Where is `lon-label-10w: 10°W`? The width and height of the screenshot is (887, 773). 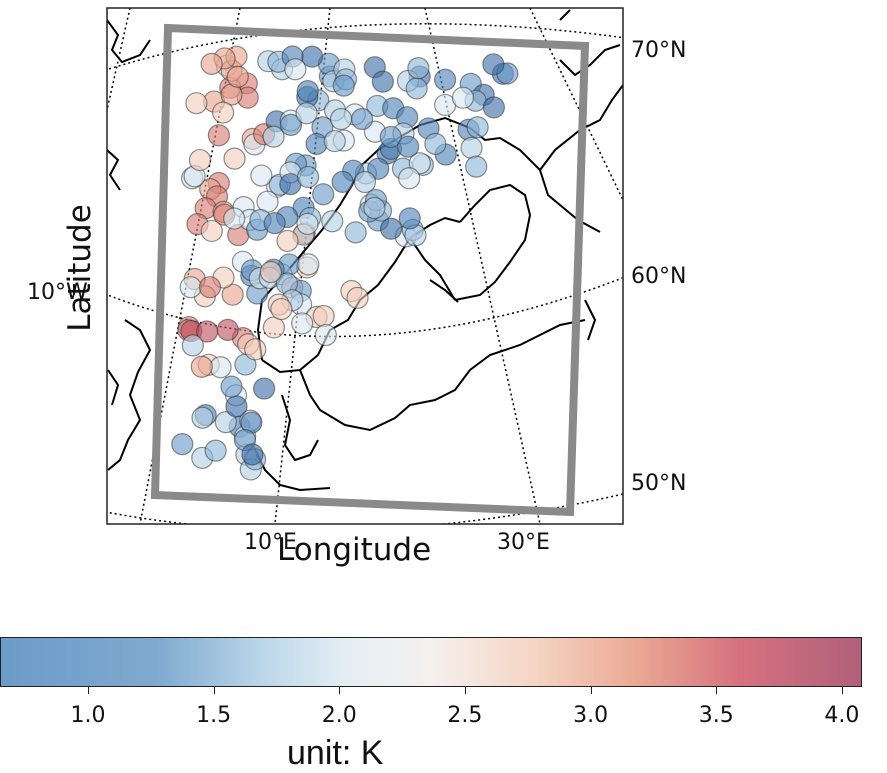 lon-label-10w: 10°W is located at coordinates (57, 292).